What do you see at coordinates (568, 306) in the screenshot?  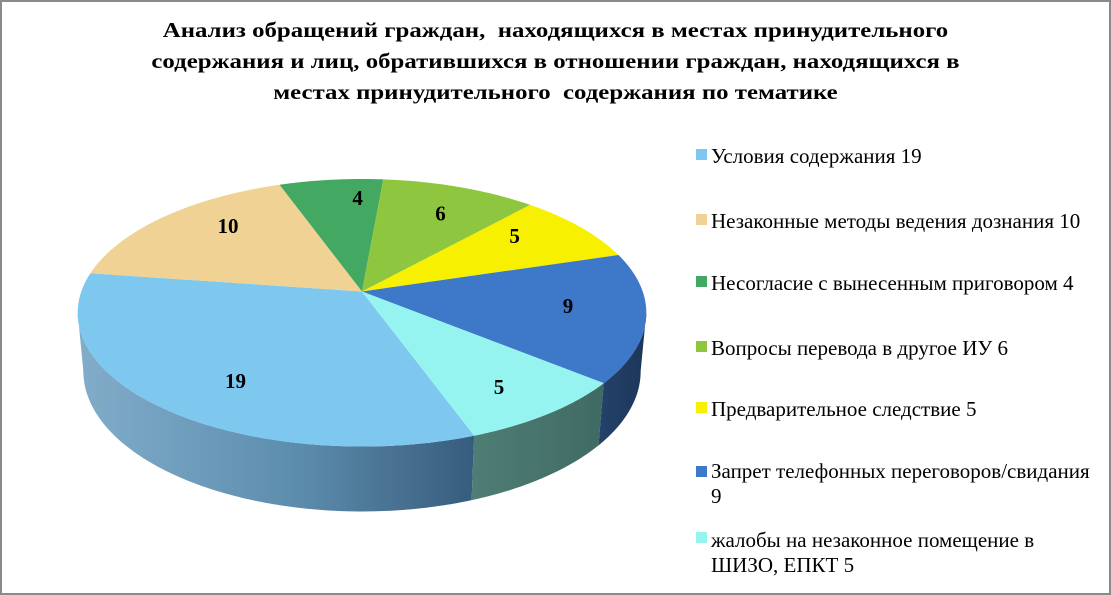 I see `svg-text: 9` at bounding box center [568, 306].